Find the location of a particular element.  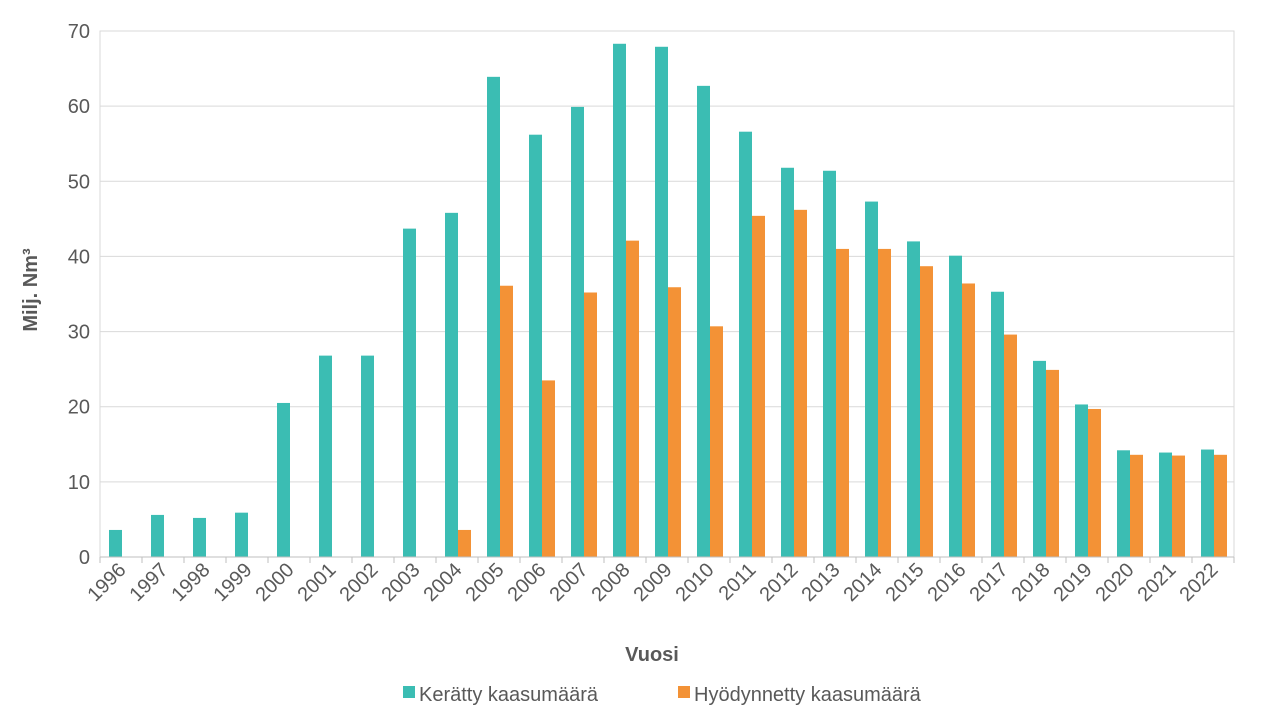

x-tick-label: 2018 is located at coordinates (1031, 582).